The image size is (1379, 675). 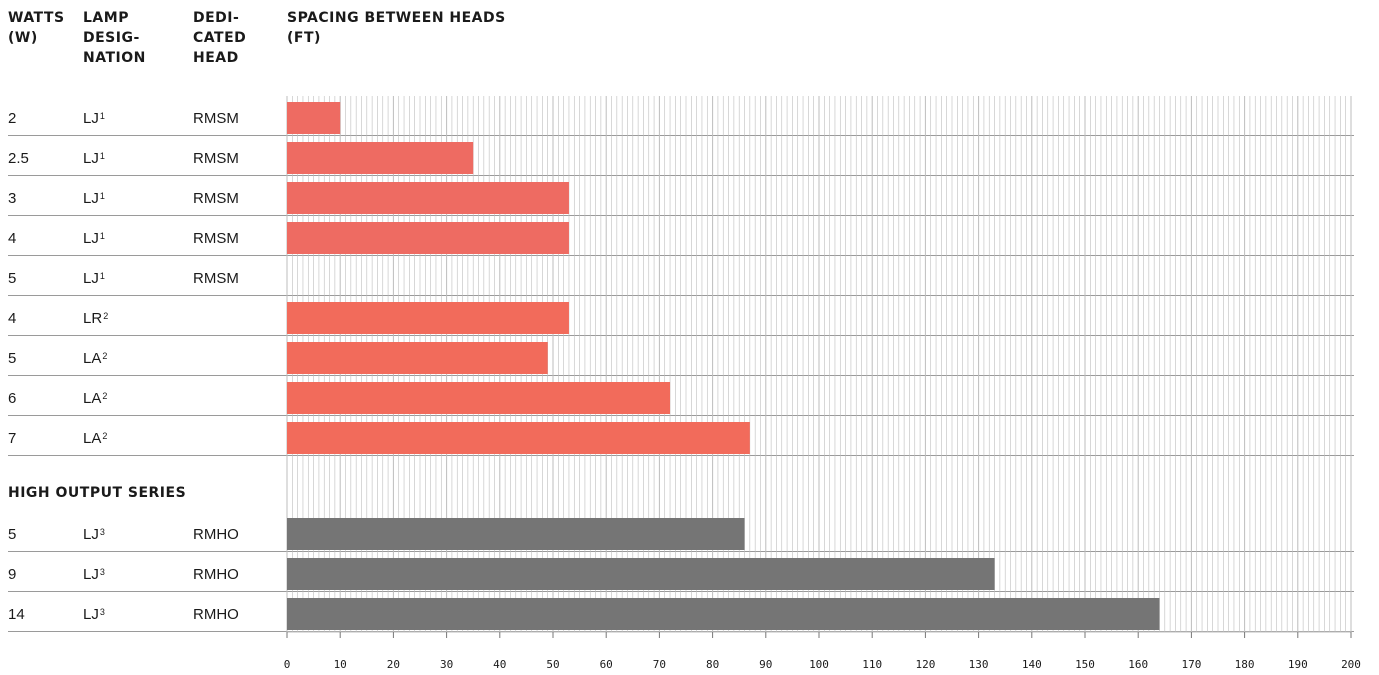 I want to click on cell-watts: 3, so click(x=12, y=198).